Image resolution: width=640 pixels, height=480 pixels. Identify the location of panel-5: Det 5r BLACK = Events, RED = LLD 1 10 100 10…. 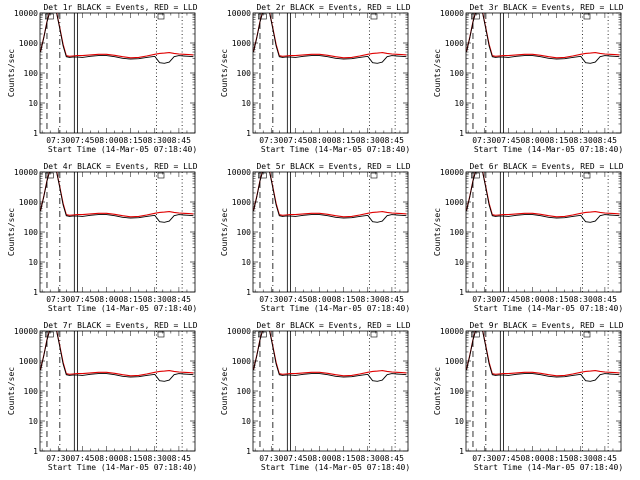
(315, 237).